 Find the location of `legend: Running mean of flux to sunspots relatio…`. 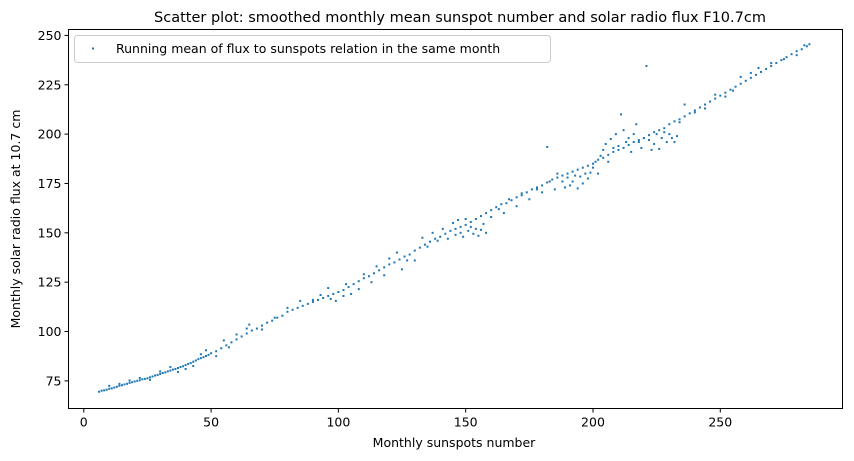

legend: Running mean of flux to sunspots relatio… is located at coordinates (312, 49).